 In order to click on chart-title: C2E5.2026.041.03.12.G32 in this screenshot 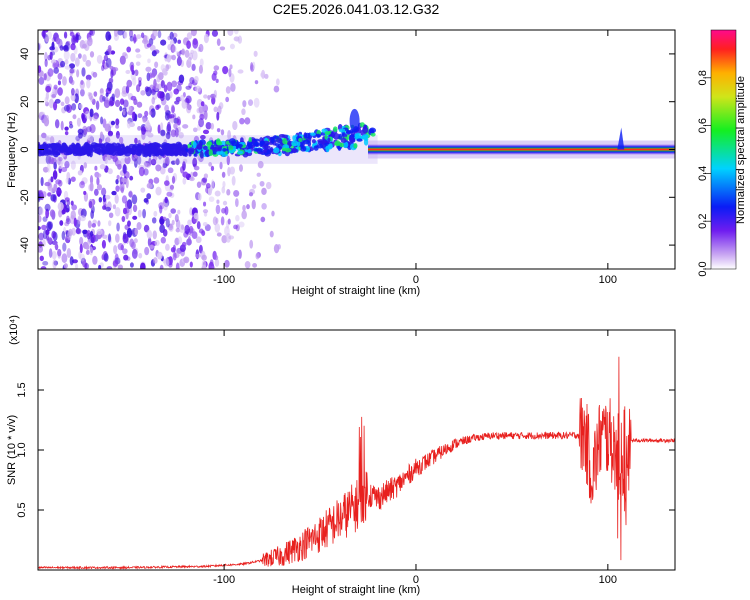, I will do `click(356, 9)`.